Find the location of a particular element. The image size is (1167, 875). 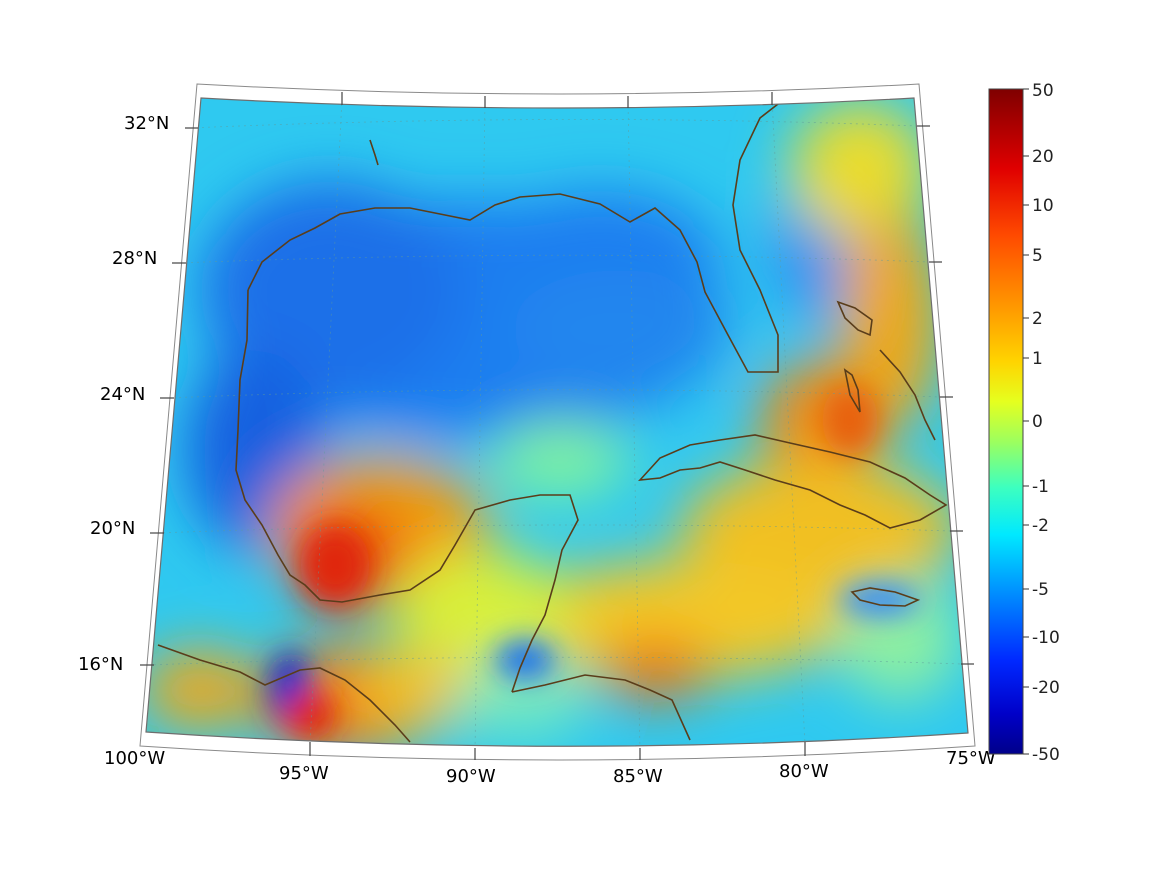

lat-label-28n: 28°N is located at coordinates (134, 258).